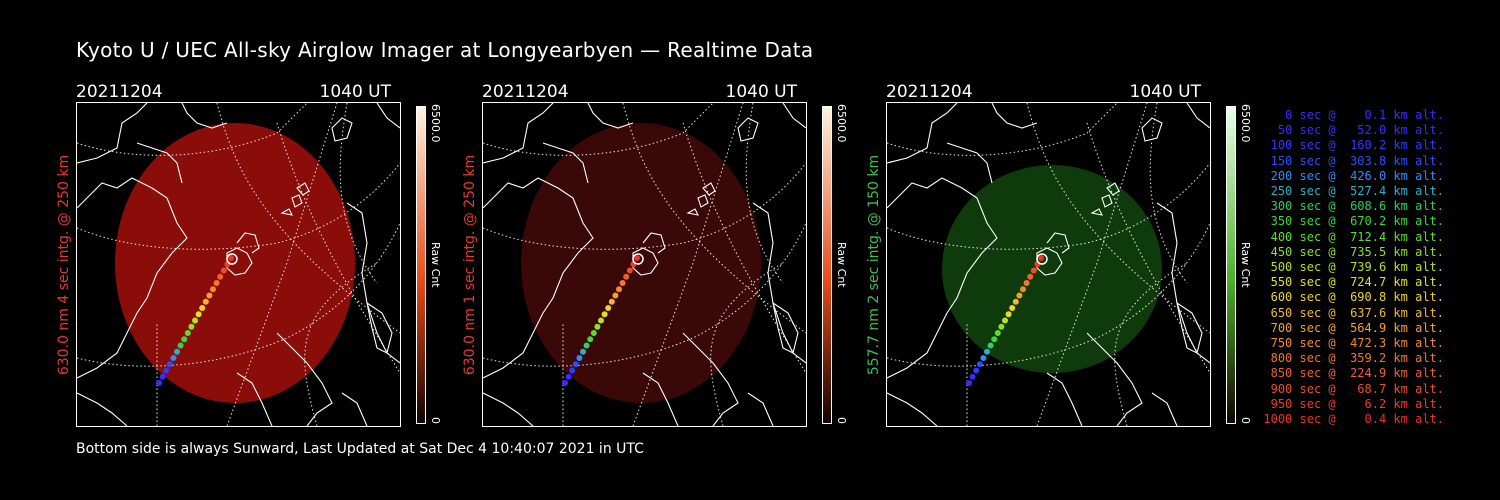 The width and height of the screenshot is (1500, 500). Describe the element at coordinates (1353, 130) in the screenshot. I see `legend-entry: 50 sec @ 52.0 km alt.` at that location.